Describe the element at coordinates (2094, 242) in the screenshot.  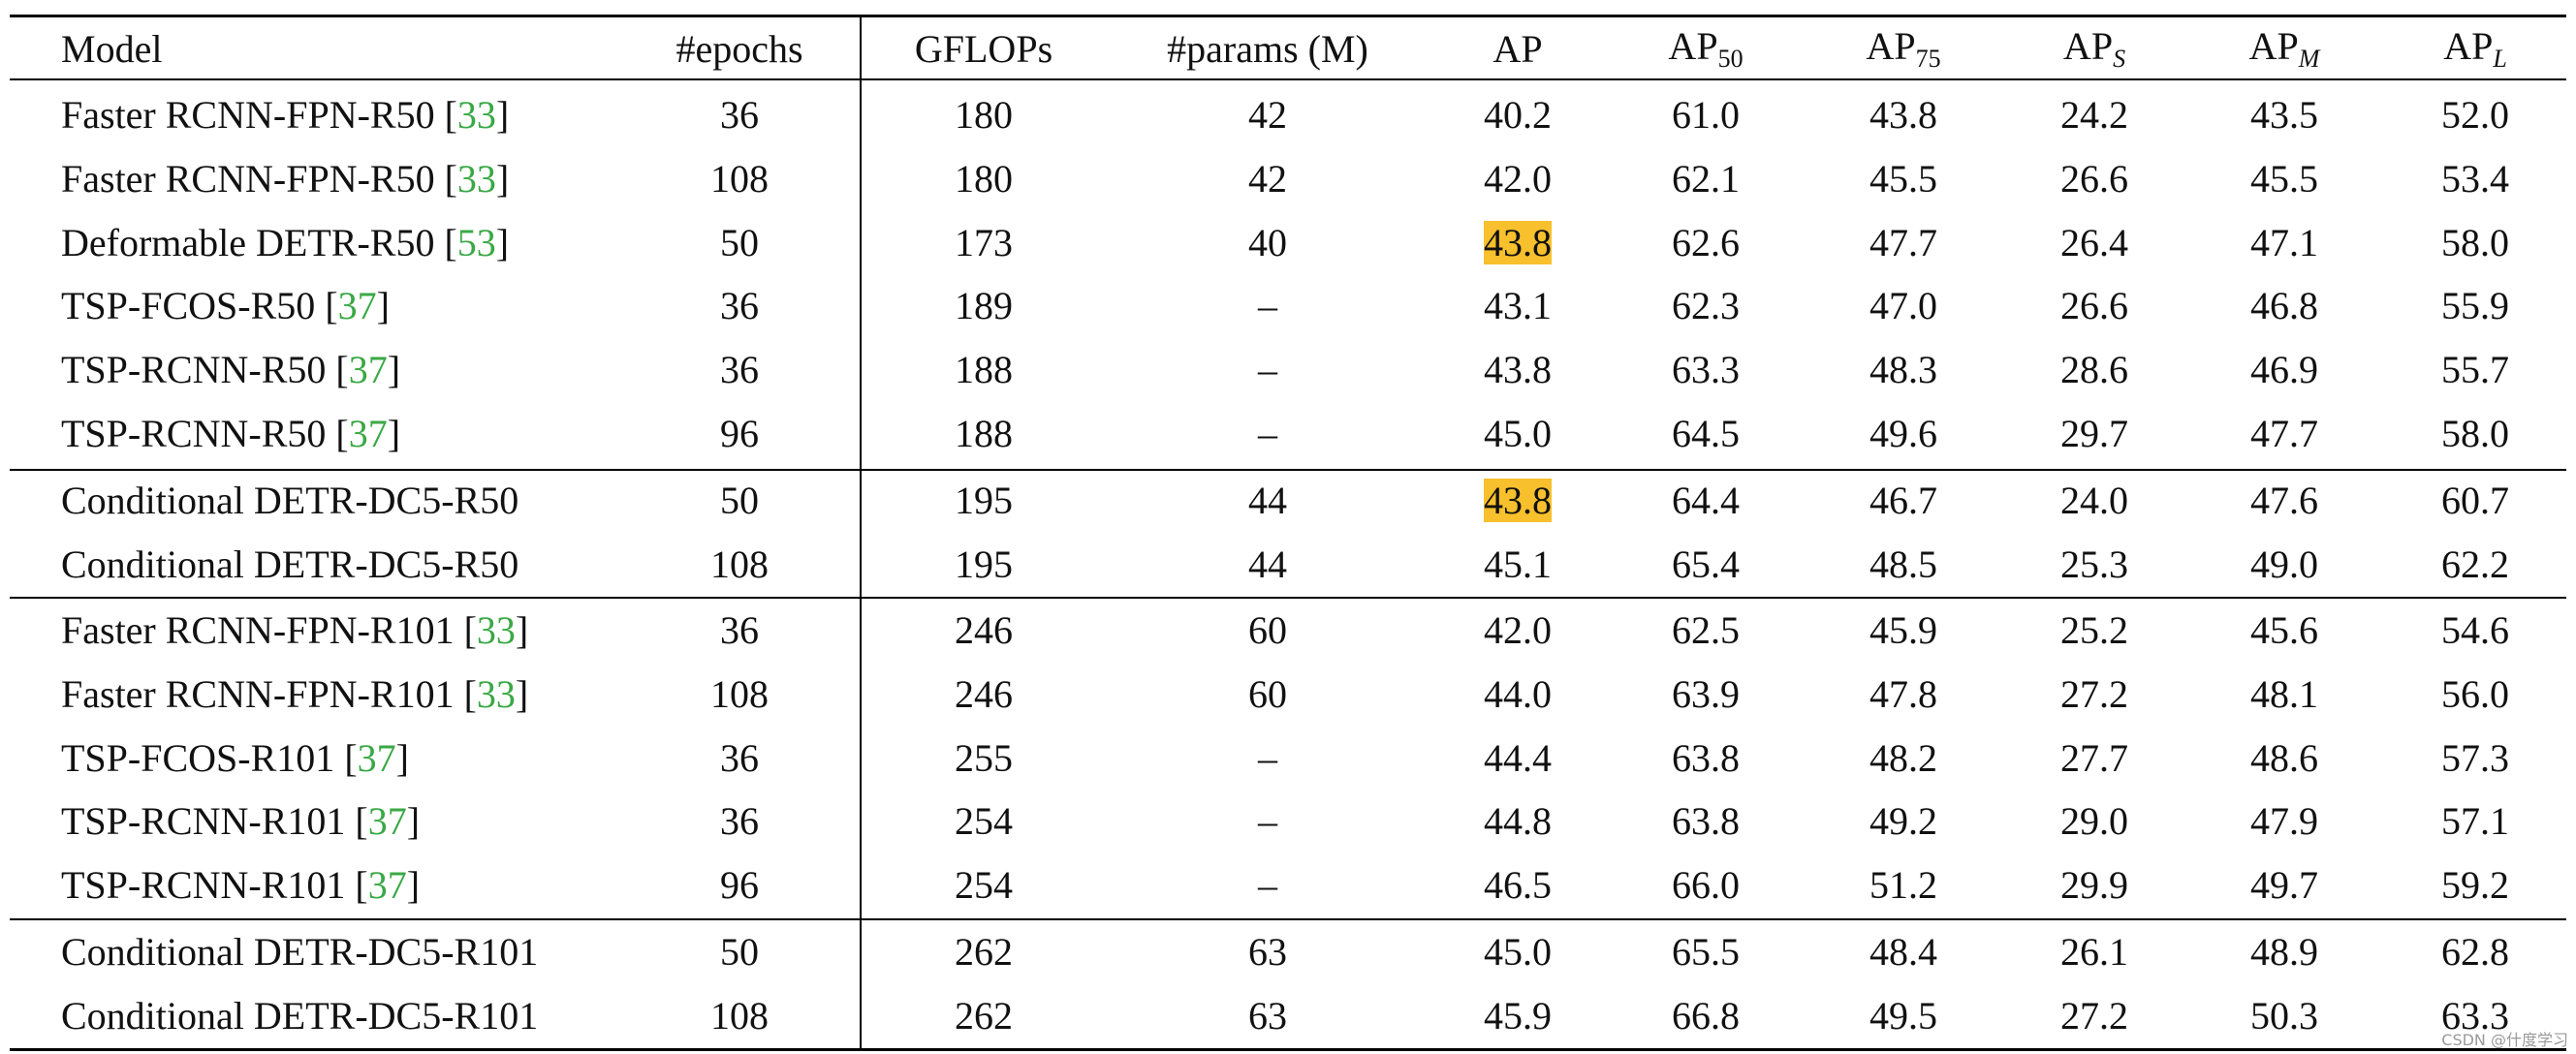
I see `cell: 26.4` at that location.